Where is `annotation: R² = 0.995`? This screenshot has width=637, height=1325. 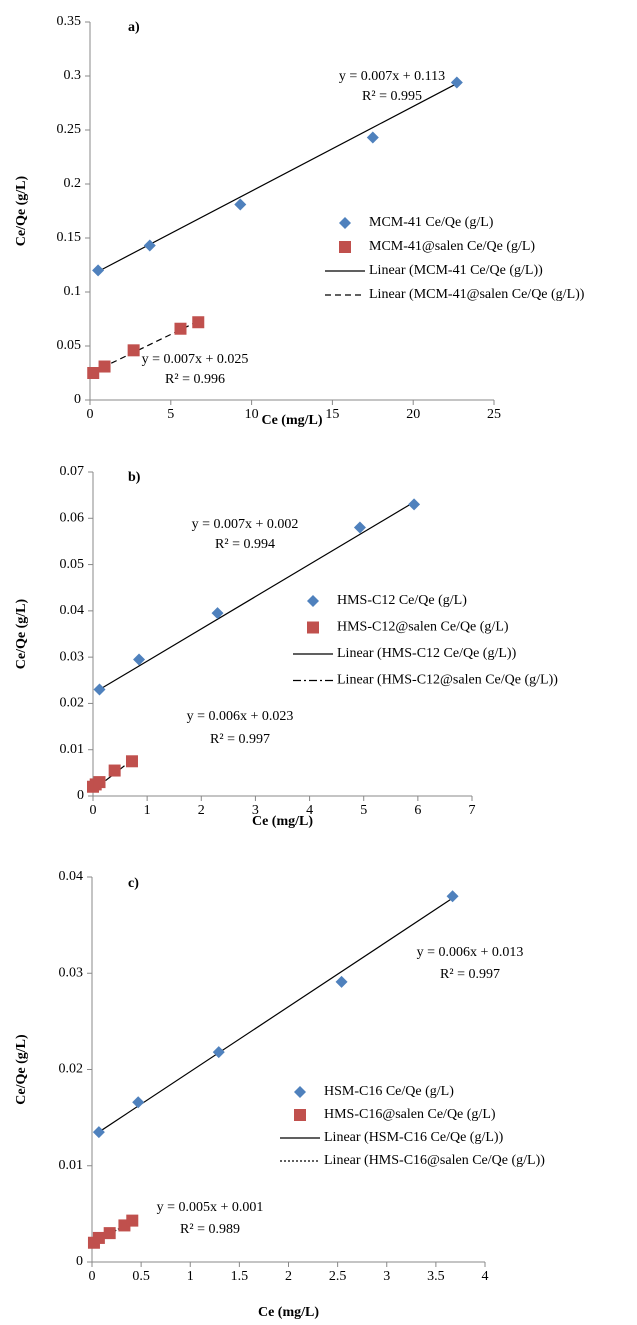 annotation: R² = 0.995 is located at coordinates (392, 96).